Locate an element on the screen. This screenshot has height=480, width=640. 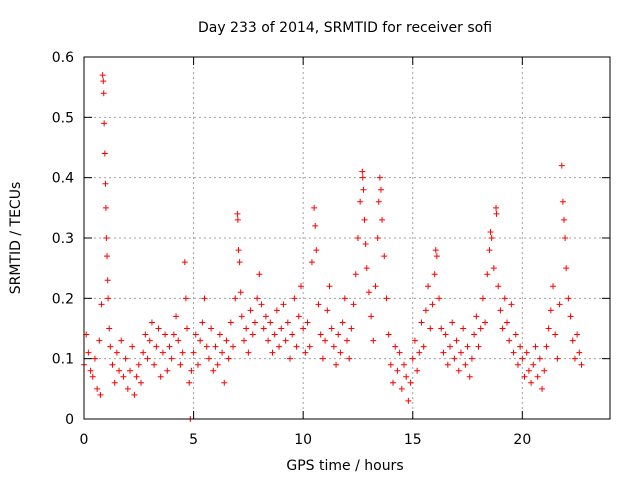
y-tick-label: 0.6 is located at coordinates (63, 58).